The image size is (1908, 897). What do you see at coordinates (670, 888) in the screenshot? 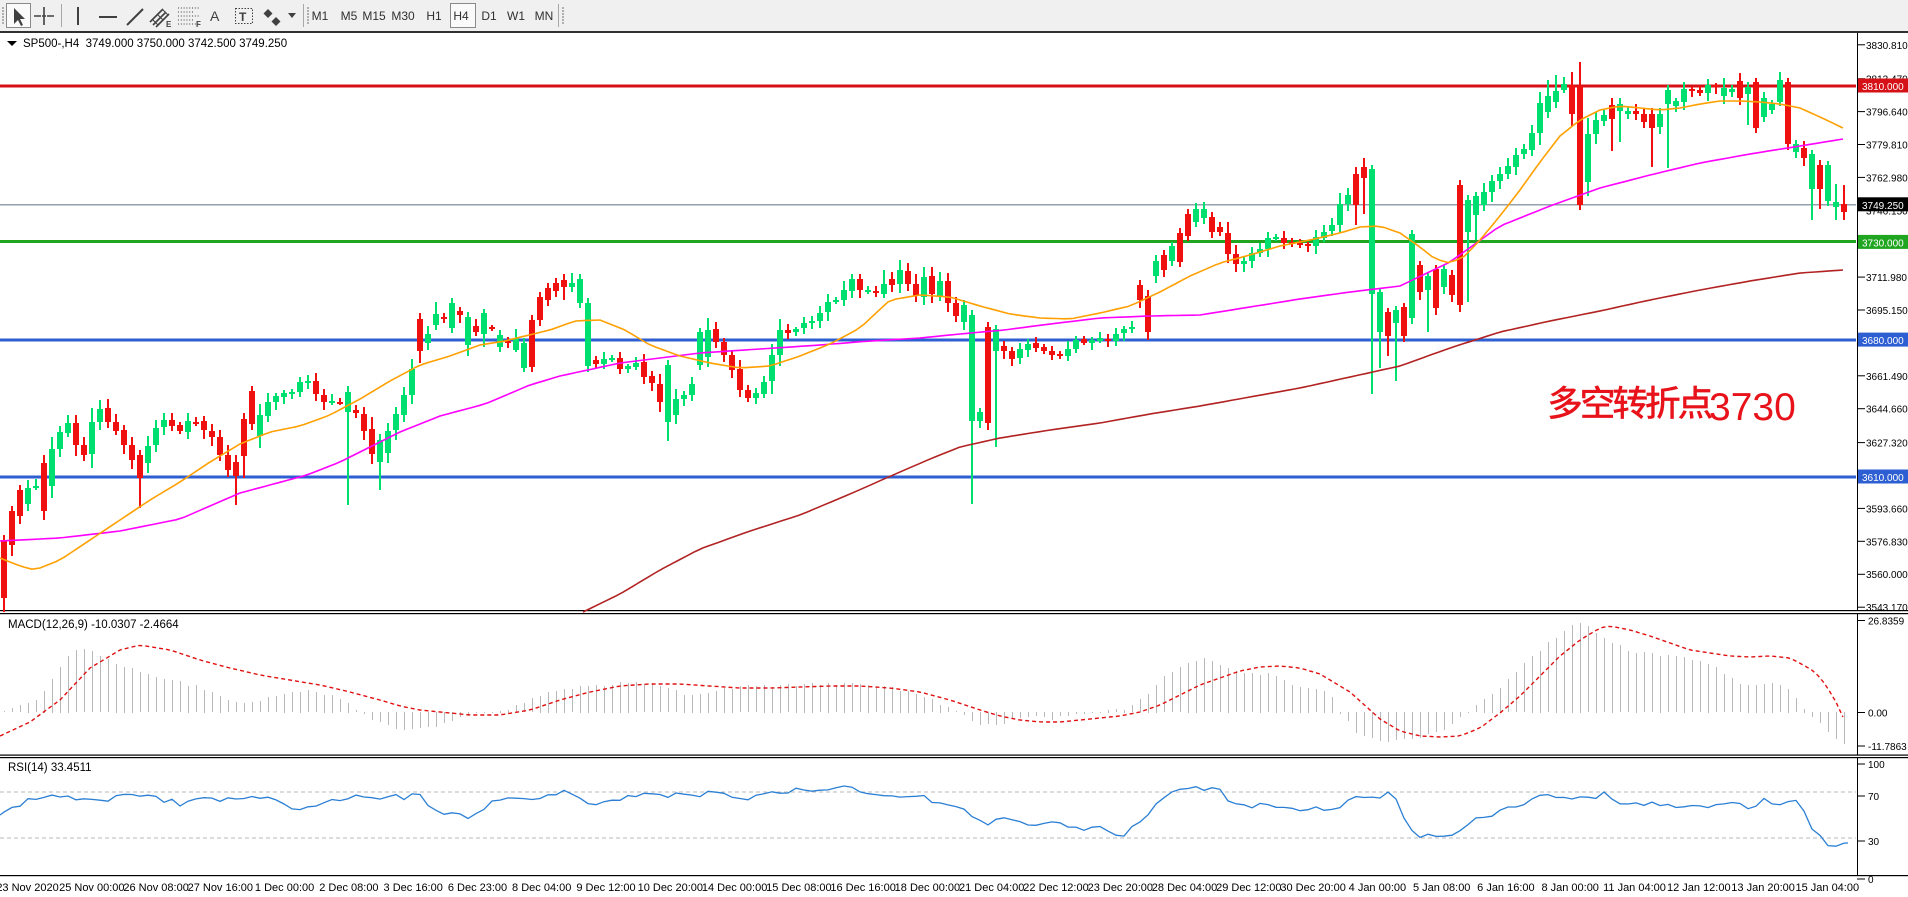
I see `svg-text: 10 Dec 20:00` at bounding box center [670, 888].